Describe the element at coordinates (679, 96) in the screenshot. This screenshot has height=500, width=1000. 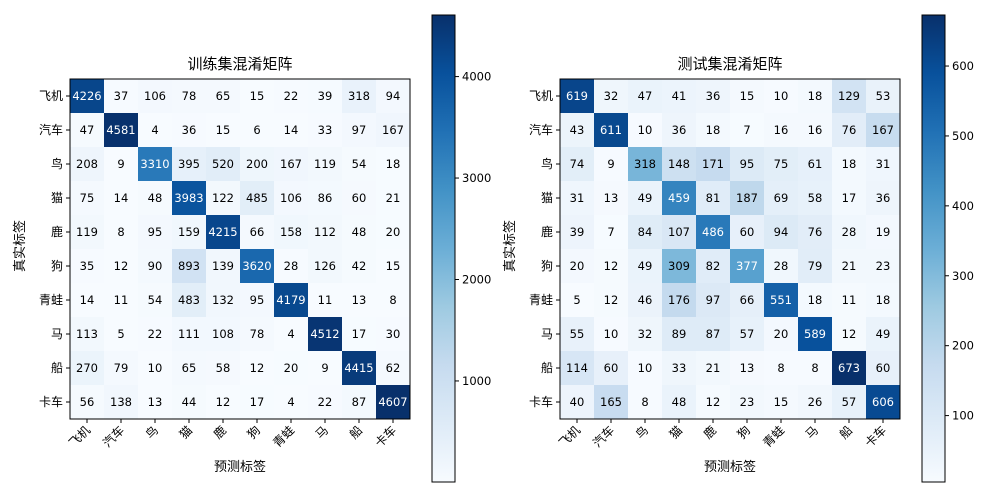
I see `test-cell-value: 41` at that location.